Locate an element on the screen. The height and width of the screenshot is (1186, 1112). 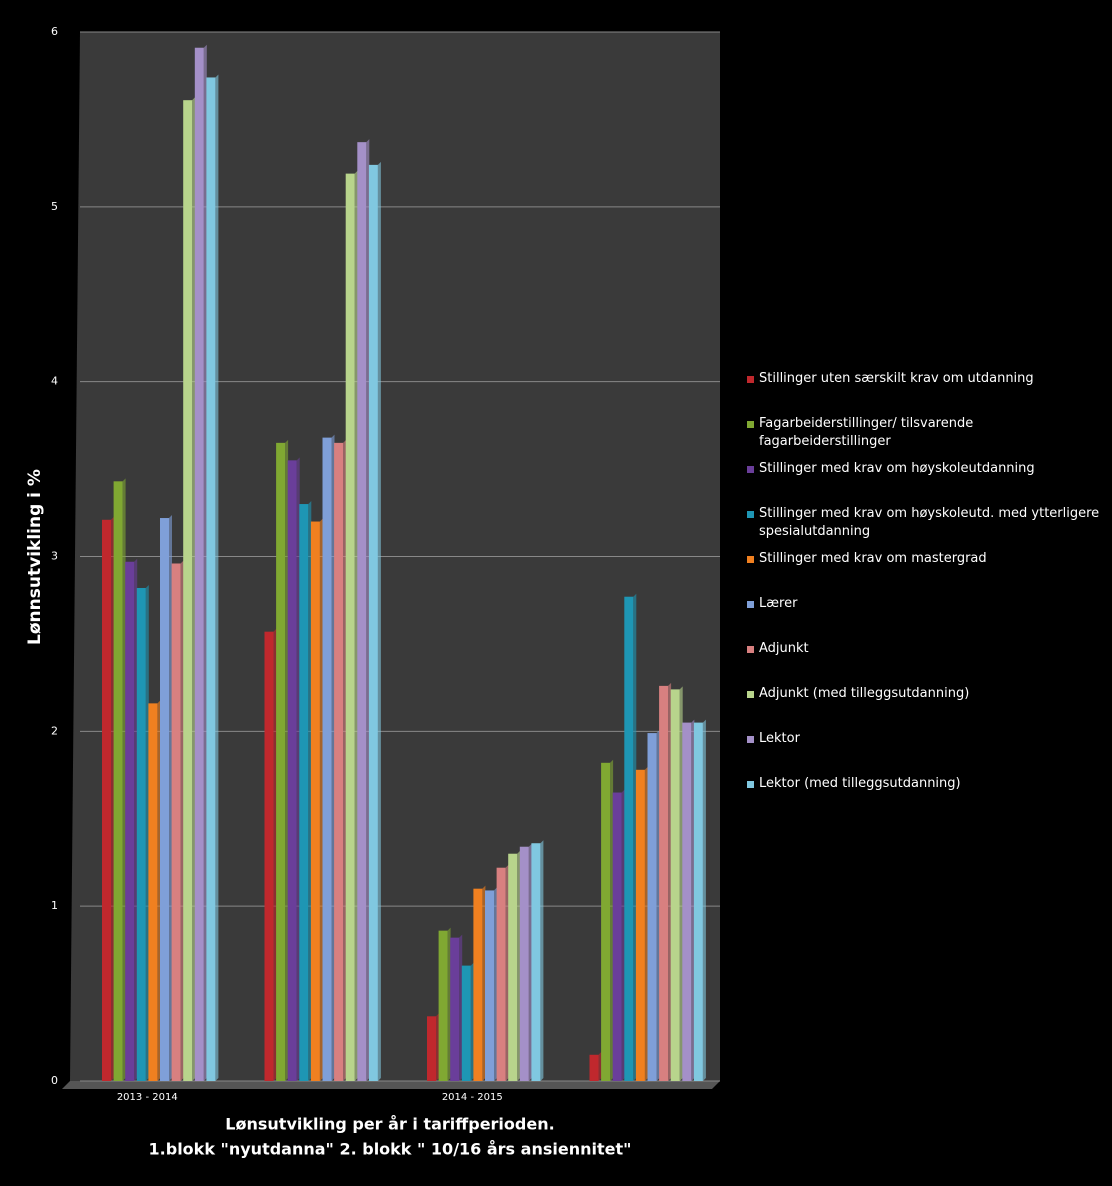
legend-item: Adjunkt is located at coordinates (925, 662).